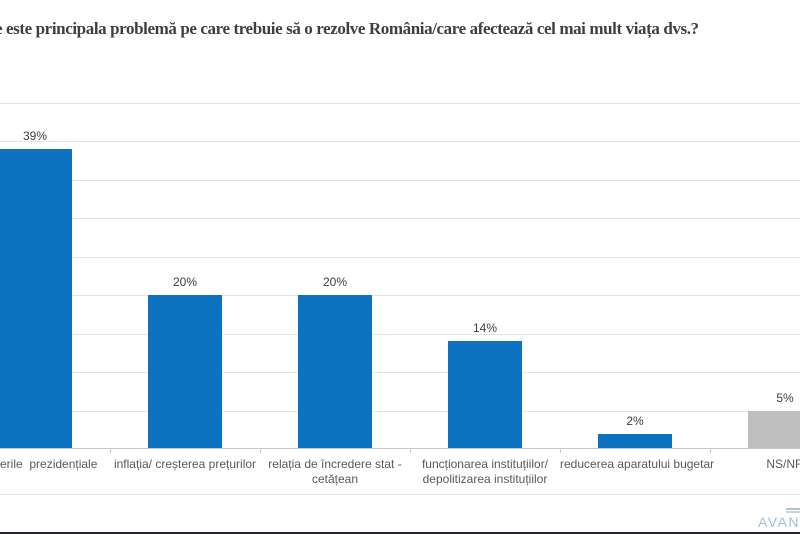 The width and height of the screenshot is (800, 534). I want to click on category-label-2: inflația/ creșterea prețurilor, so click(185, 464).